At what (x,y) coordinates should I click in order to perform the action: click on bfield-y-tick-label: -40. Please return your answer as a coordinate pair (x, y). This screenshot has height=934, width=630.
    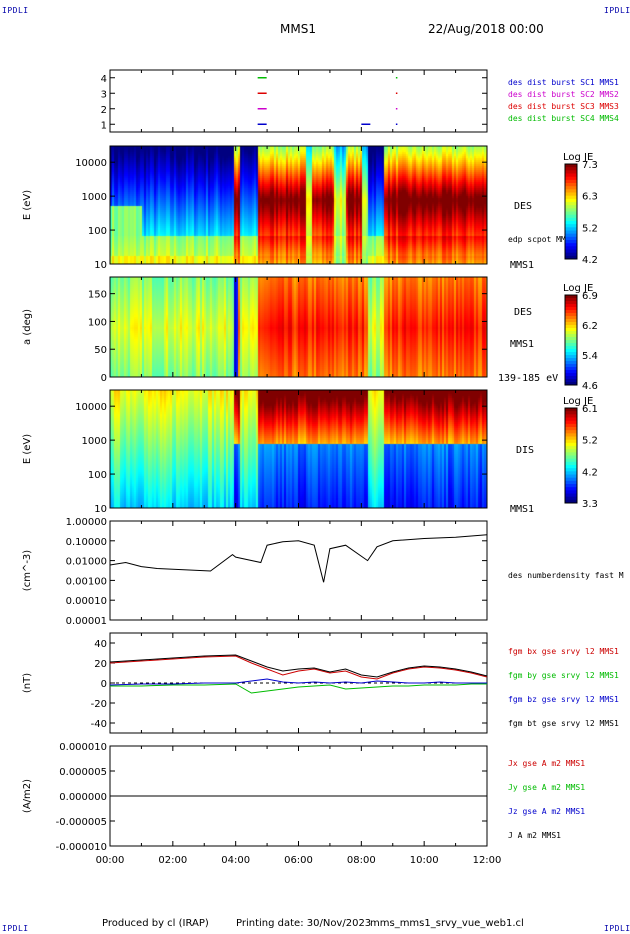
    Looking at the image, I should click on (99, 724).